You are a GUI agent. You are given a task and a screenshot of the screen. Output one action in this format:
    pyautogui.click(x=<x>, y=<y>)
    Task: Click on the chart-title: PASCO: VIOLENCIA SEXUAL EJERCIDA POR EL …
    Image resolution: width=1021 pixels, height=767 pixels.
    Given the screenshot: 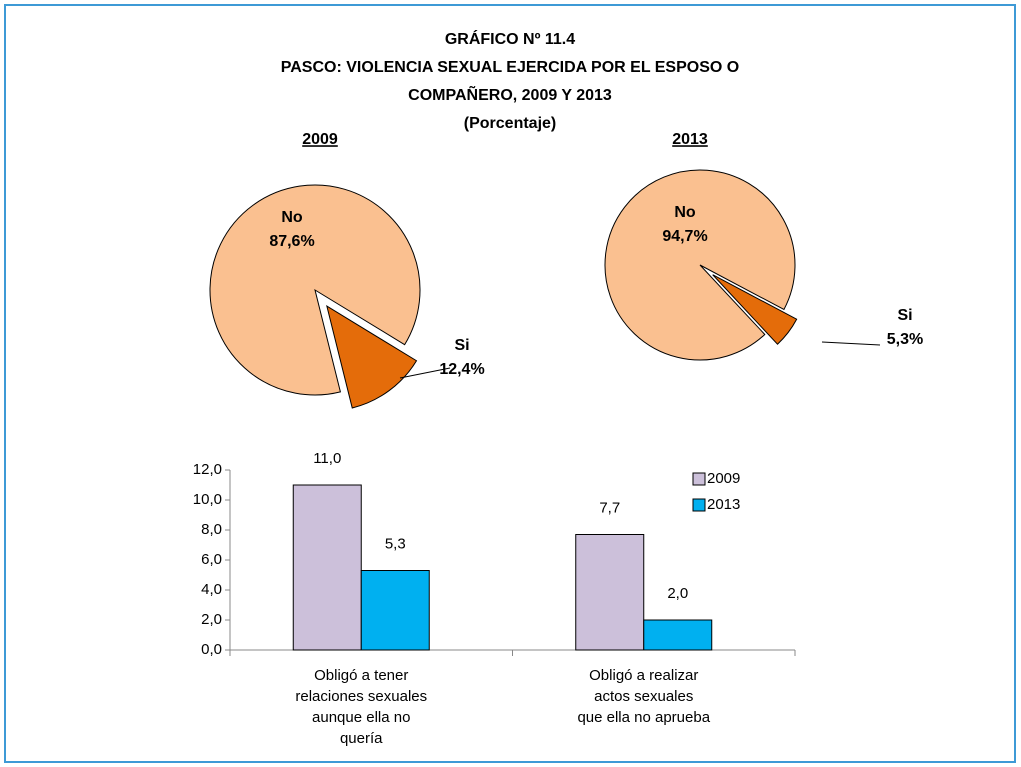 What is the action you would take?
    pyautogui.click(x=510, y=67)
    